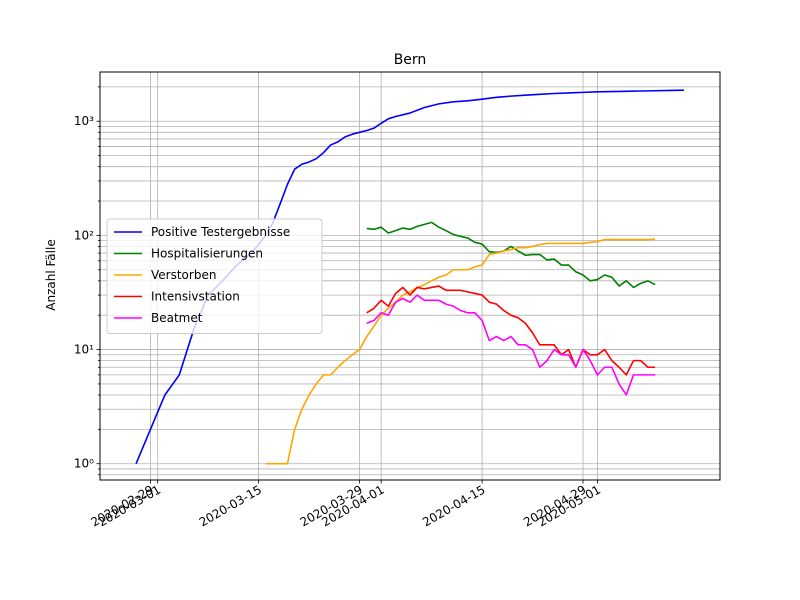 This screenshot has width=800, height=600. Describe the element at coordinates (177, 318) in the screenshot. I see `legend-label: Beatmet` at that location.